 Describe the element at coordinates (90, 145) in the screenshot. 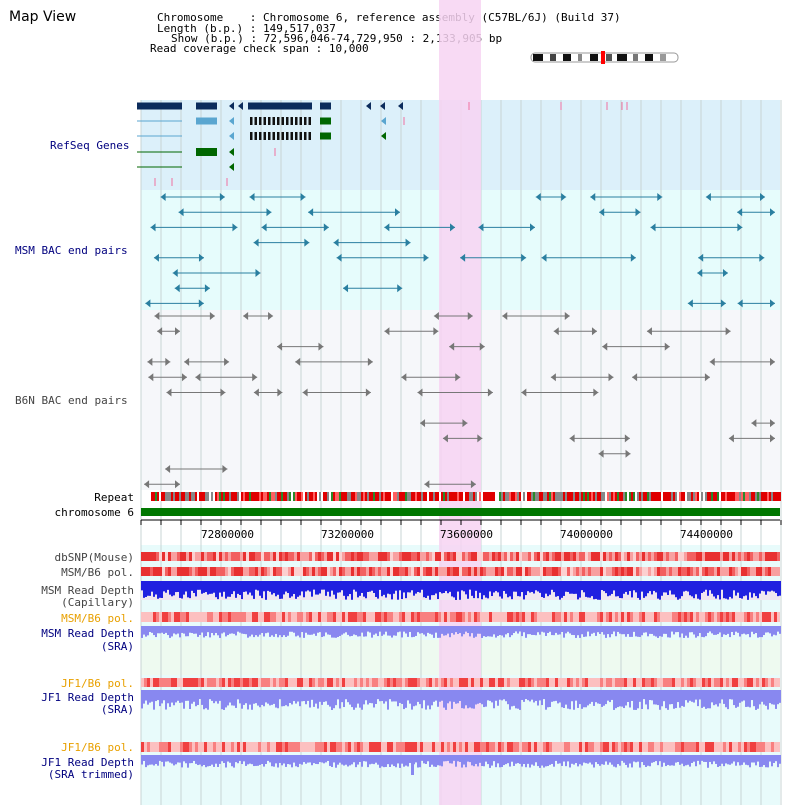

I see `refseq-genes-label: RefSeq Genes` at that location.